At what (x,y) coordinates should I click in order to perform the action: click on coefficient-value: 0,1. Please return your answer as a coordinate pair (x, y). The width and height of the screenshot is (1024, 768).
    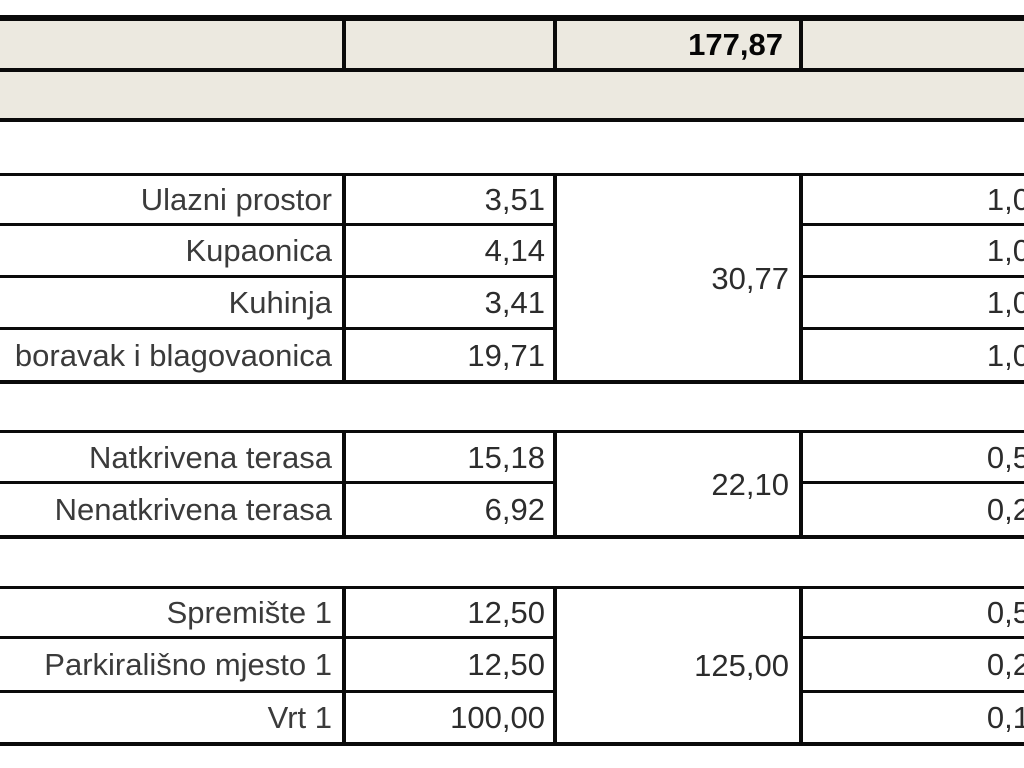
    Looking at the image, I should click on (1005, 717).